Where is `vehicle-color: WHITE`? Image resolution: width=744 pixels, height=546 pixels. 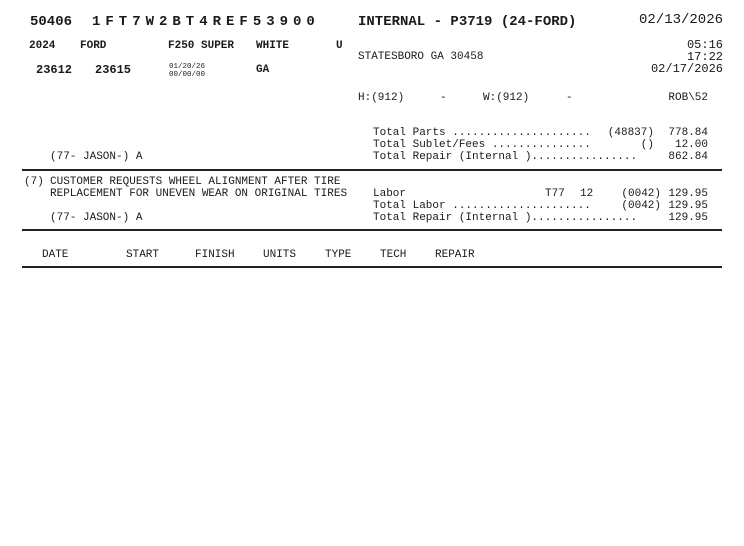 vehicle-color: WHITE is located at coordinates (273, 46).